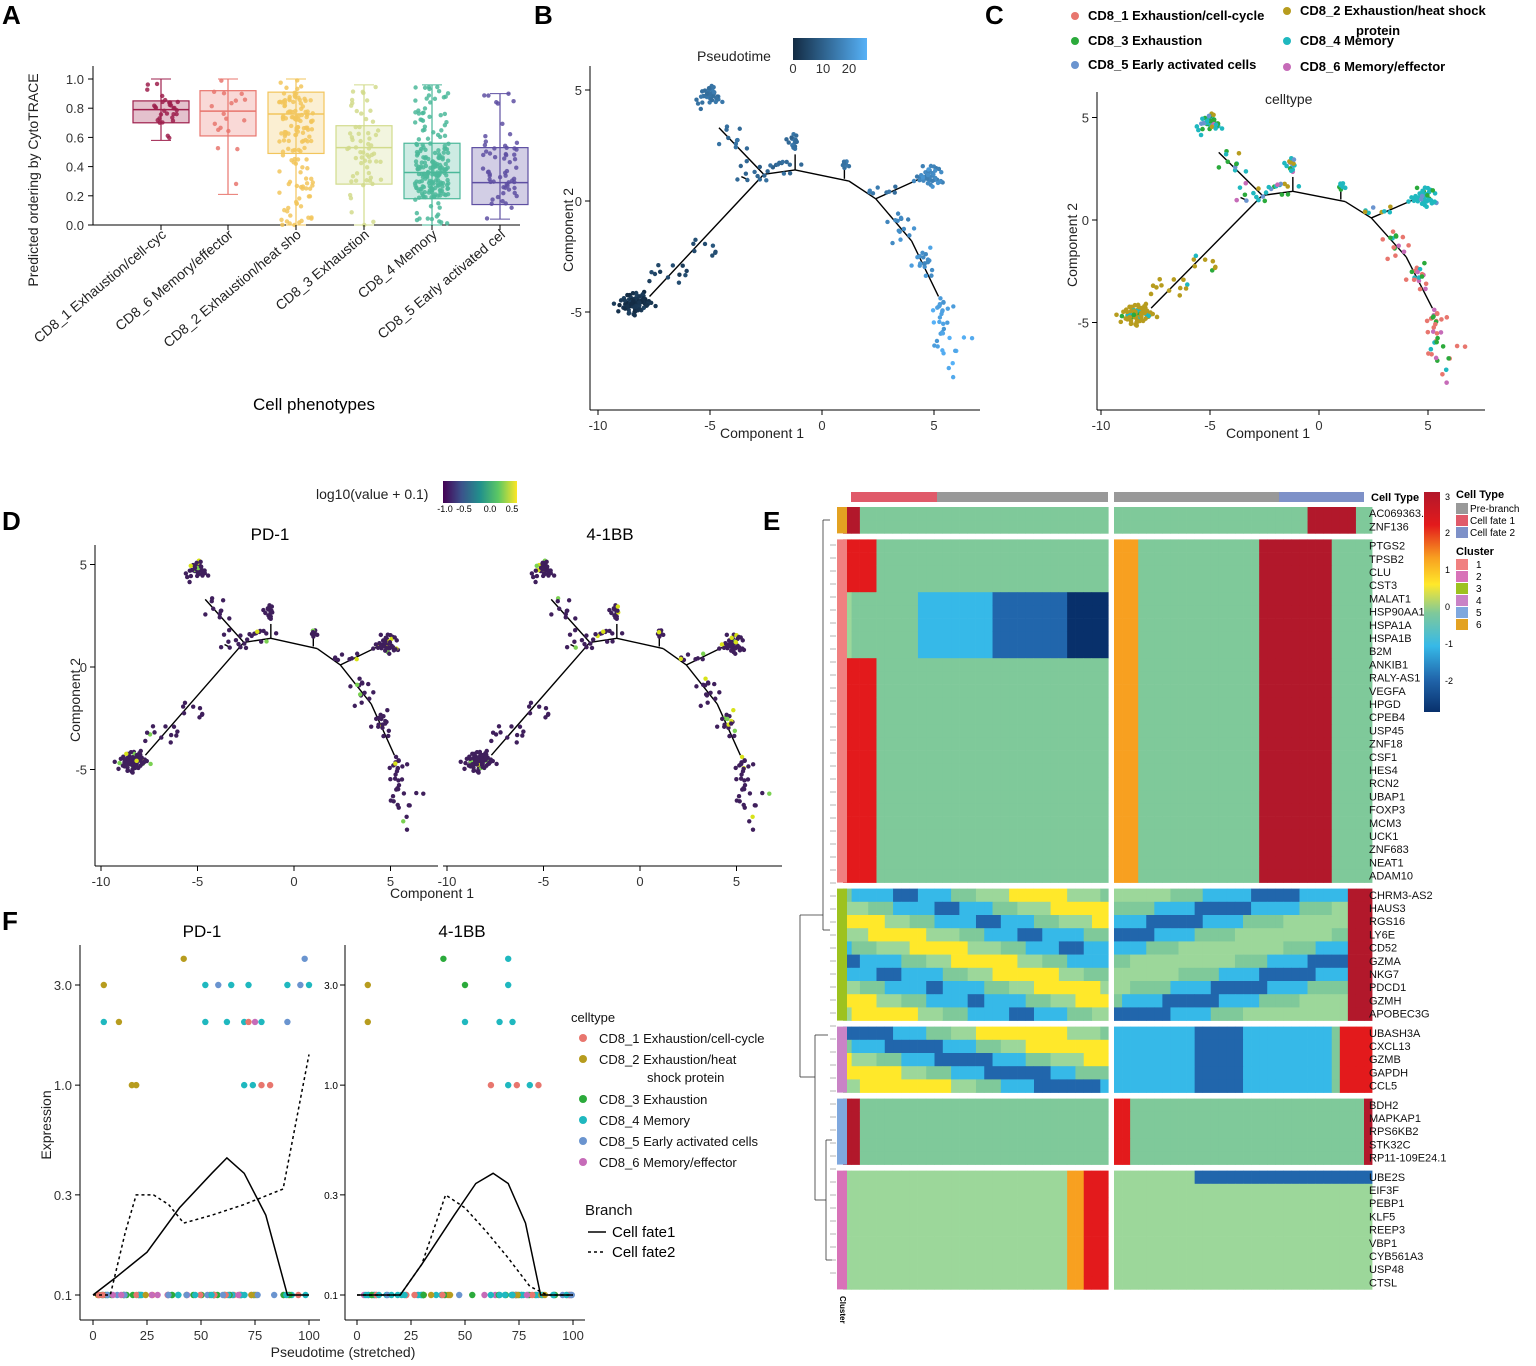 This screenshot has height=1366, width=1536. What do you see at coordinates (1319, 196) in the screenshot?
I see `c-branch` at bounding box center [1319, 196].